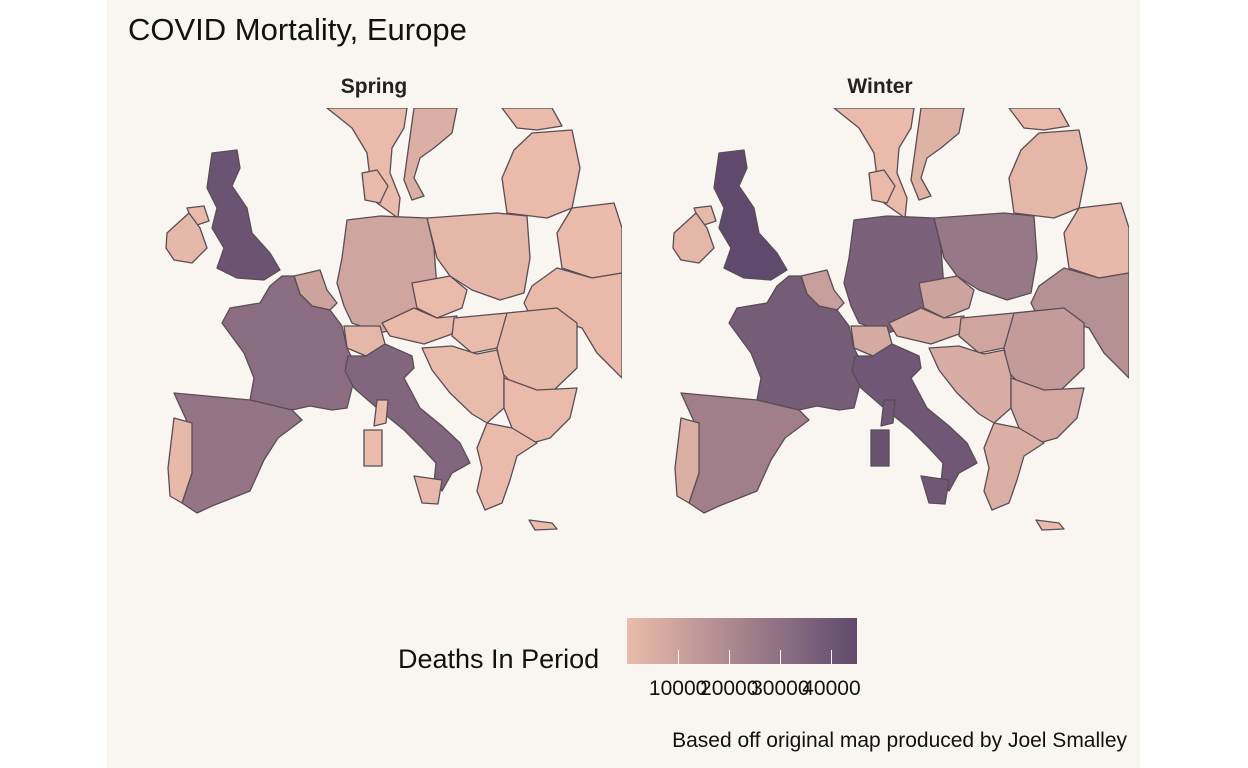 The image size is (1248, 768). What do you see at coordinates (742, 641) in the screenshot?
I see `legend-colorbar` at bounding box center [742, 641].